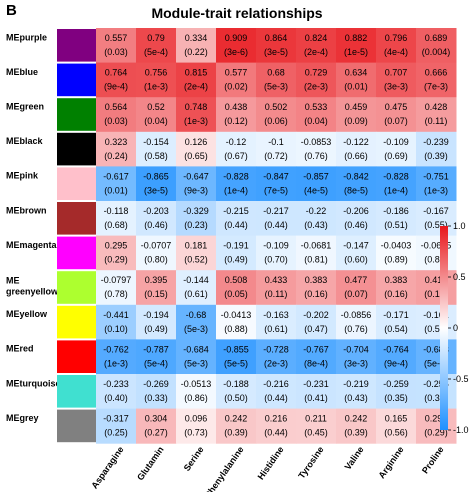 The image size is (474, 492). I want to click on row-label: MEred, so click(20, 349).